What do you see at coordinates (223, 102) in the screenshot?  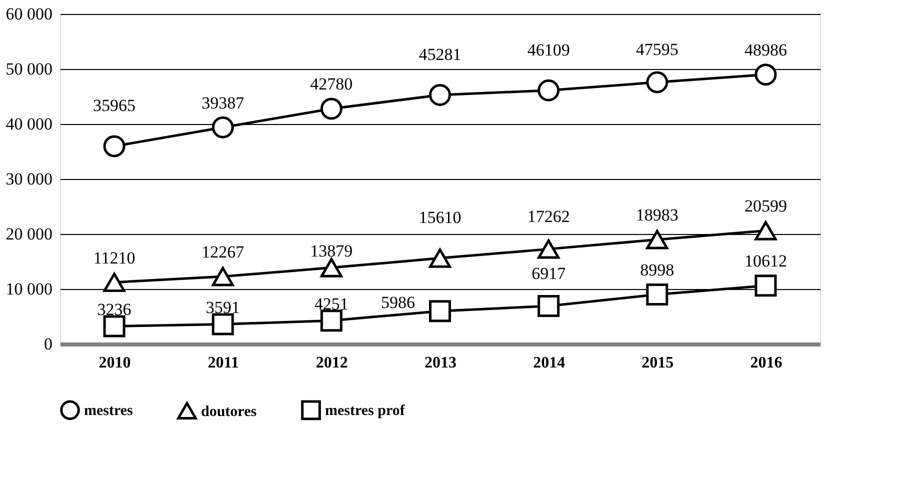 I see `data-label: 39387` at bounding box center [223, 102].